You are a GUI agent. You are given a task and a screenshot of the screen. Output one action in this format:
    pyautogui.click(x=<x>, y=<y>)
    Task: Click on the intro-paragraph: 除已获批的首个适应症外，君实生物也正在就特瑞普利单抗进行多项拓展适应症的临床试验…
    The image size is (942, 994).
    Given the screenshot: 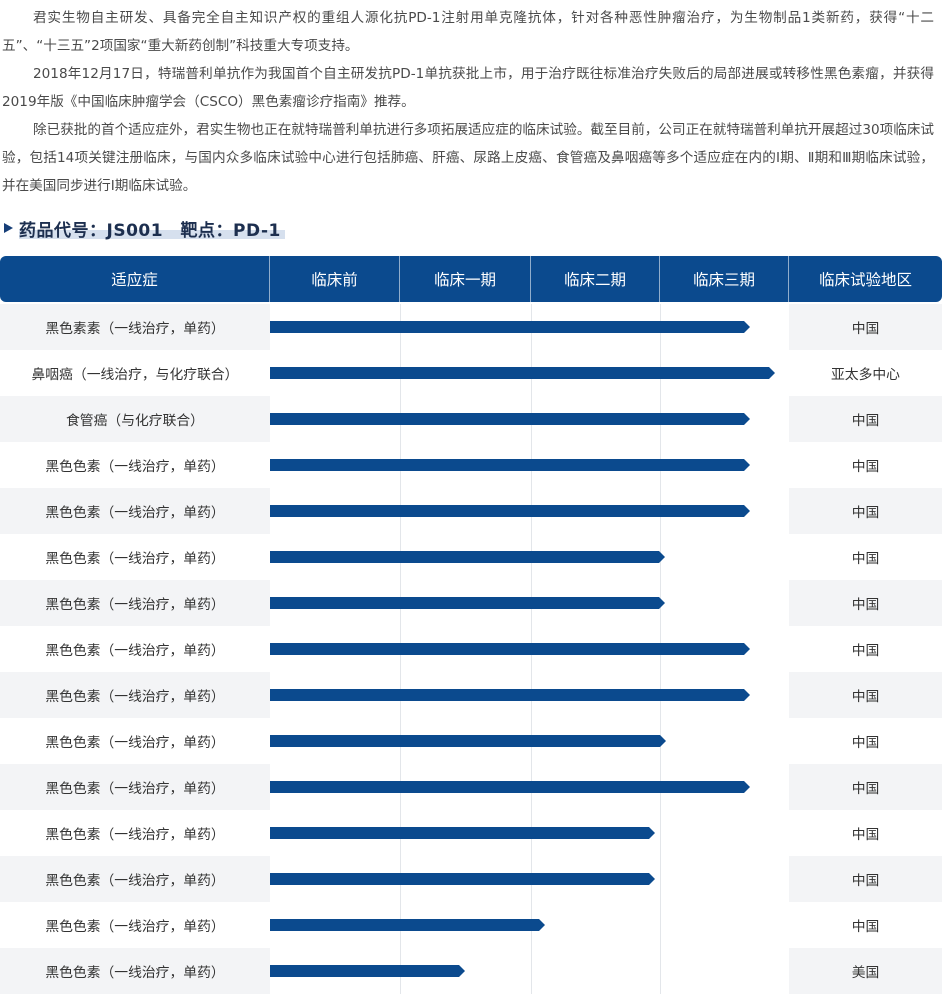 What is the action you would take?
    pyautogui.click(x=468, y=158)
    